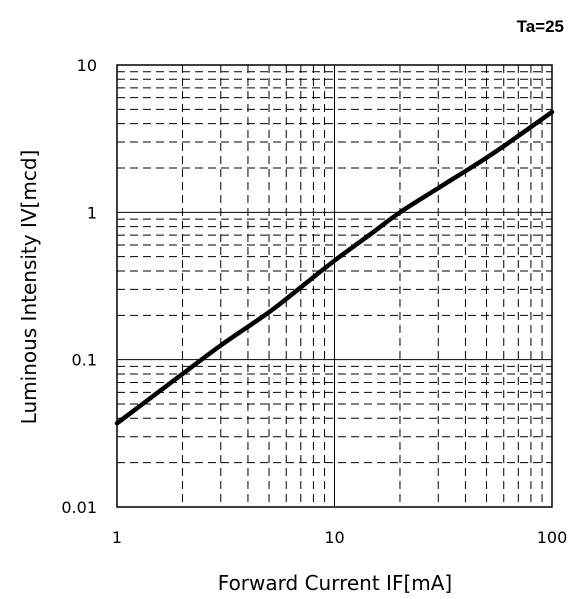  I want to click on x-axis-title: Forward Current IF[mA], so click(335, 583).